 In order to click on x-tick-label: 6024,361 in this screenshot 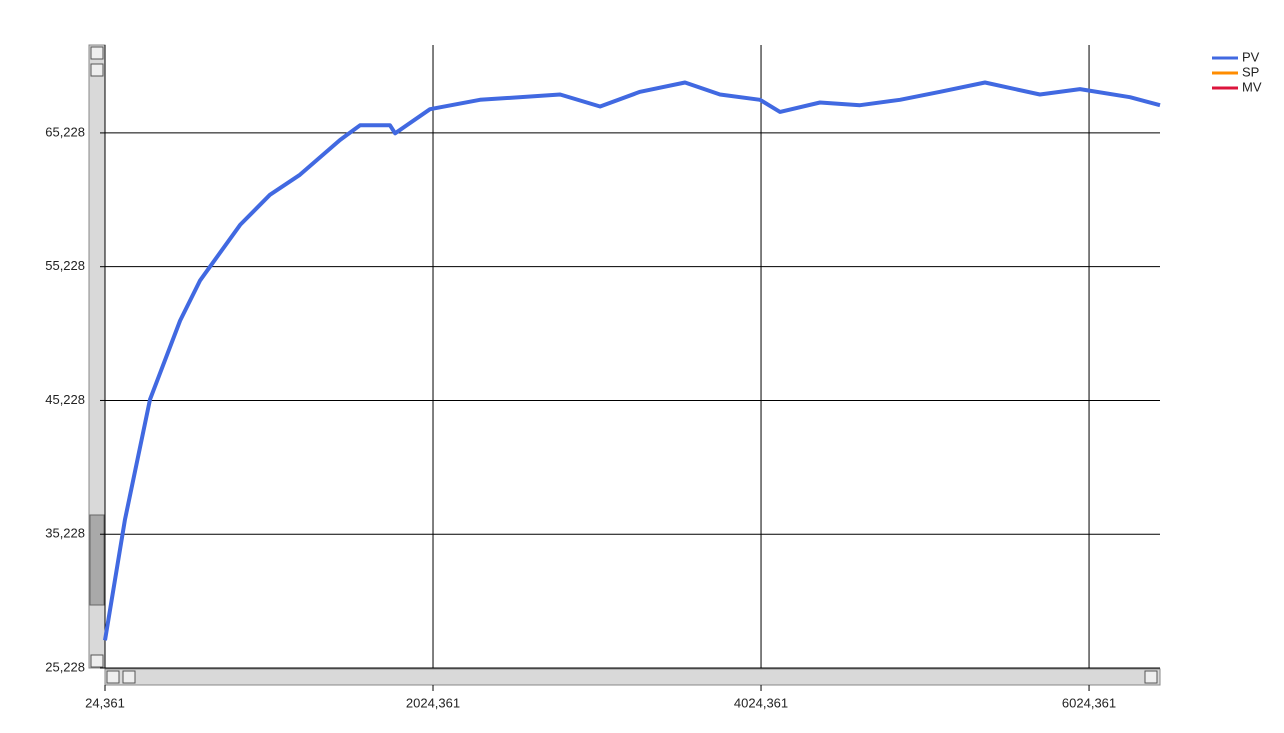, I will do `click(1089, 702)`.